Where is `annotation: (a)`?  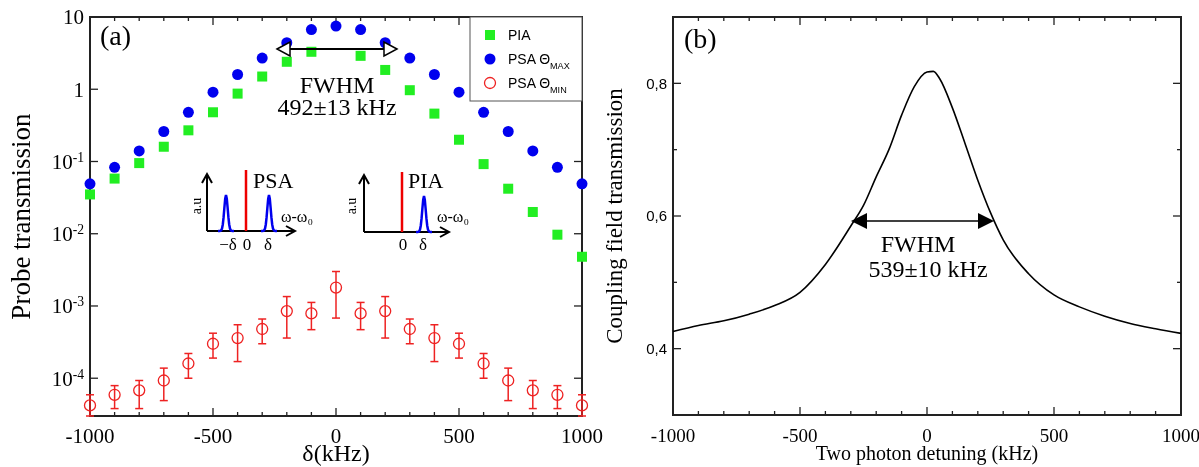
annotation: (a) is located at coordinates (116, 35).